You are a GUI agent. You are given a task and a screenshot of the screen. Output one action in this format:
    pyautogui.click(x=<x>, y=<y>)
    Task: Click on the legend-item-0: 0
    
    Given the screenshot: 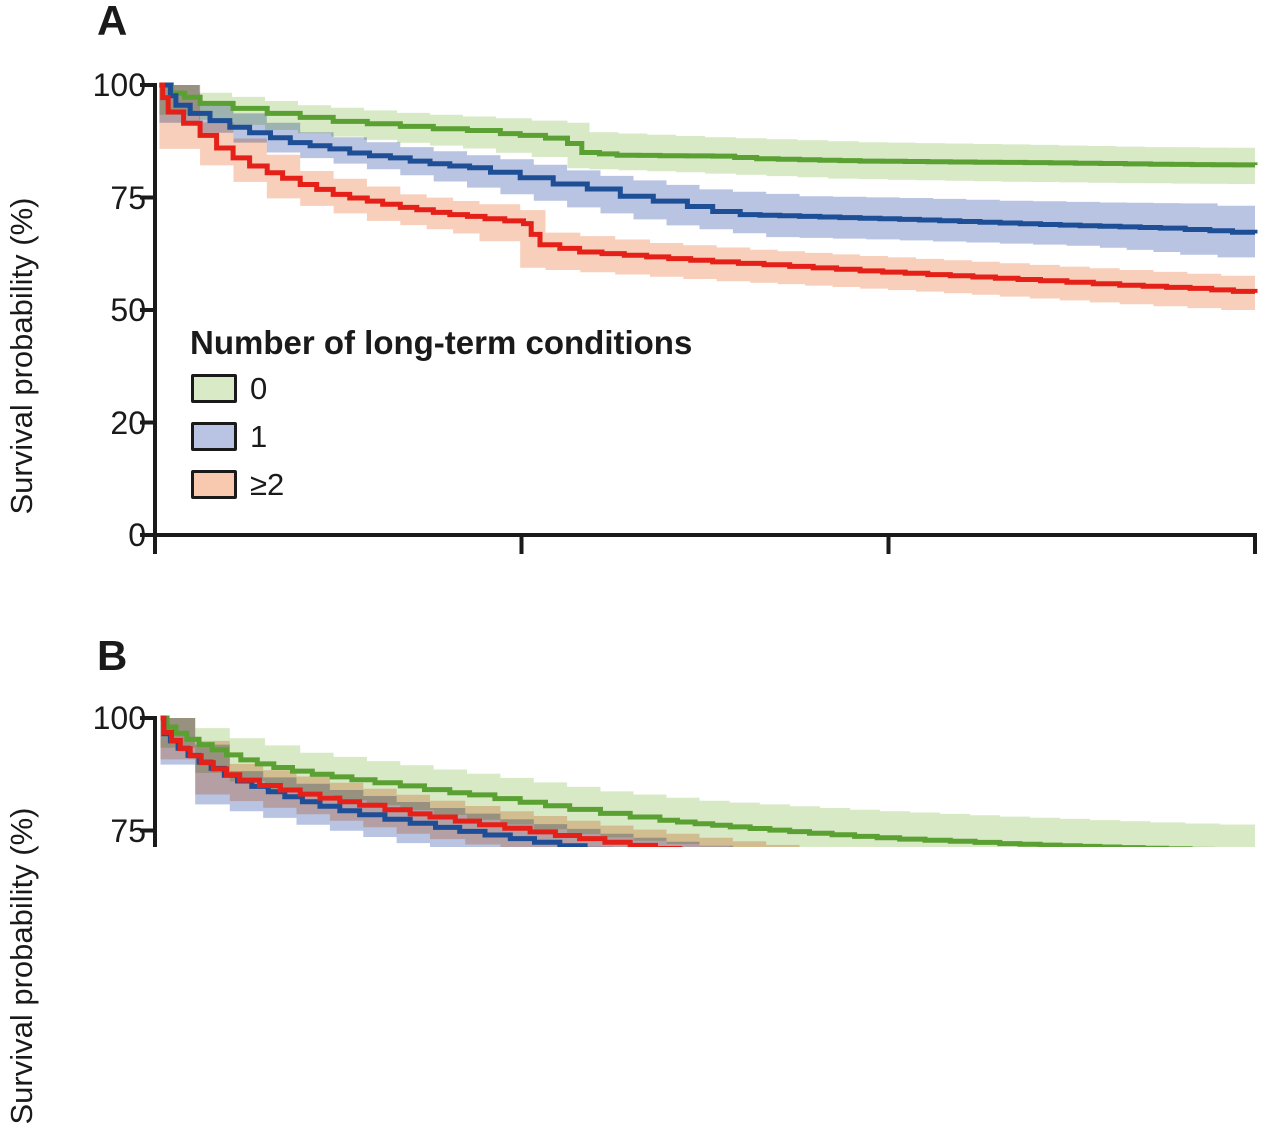 What is the action you would take?
    pyautogui.click(x=229, y=388)
    